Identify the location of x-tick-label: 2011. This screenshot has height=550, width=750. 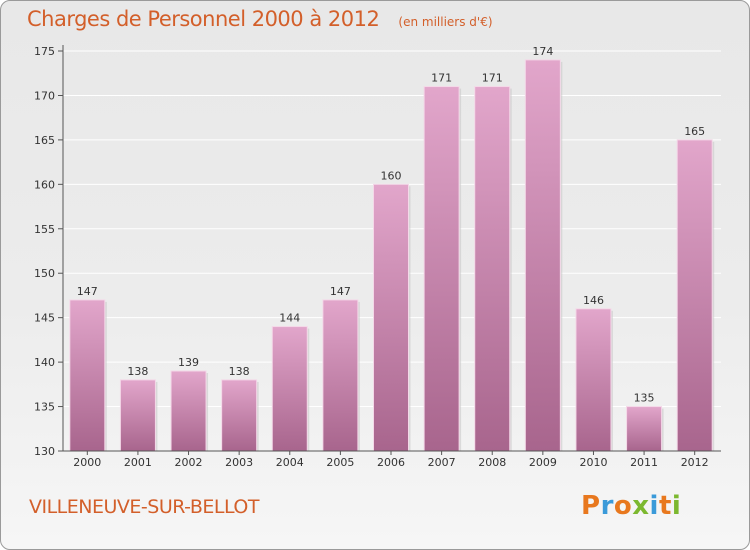
(644, 462).